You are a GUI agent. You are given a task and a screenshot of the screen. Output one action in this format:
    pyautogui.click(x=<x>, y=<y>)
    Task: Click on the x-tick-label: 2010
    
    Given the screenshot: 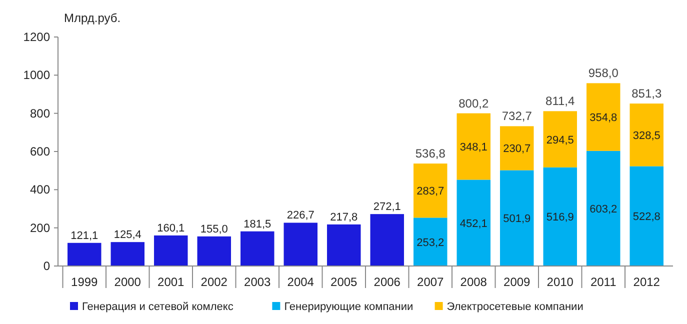 What is the action you would take?
    pyautogui.click(x=560, y=282)
    